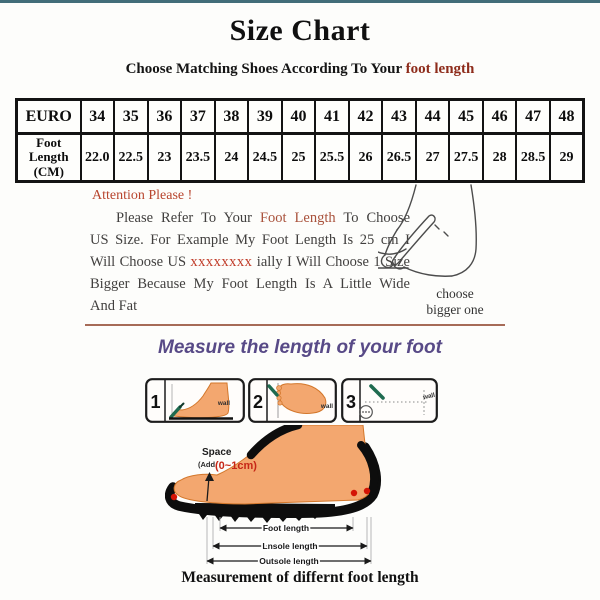  I want to click on table-cell: 40, so click(298, 116).